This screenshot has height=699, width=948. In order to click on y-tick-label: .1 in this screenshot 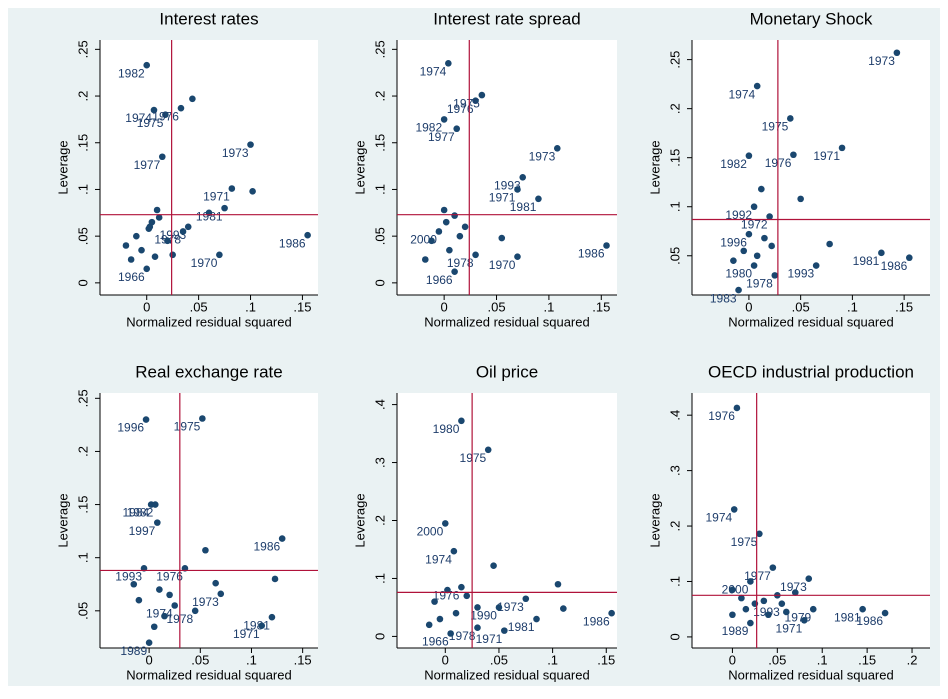, I will do `click(674, 581)`.